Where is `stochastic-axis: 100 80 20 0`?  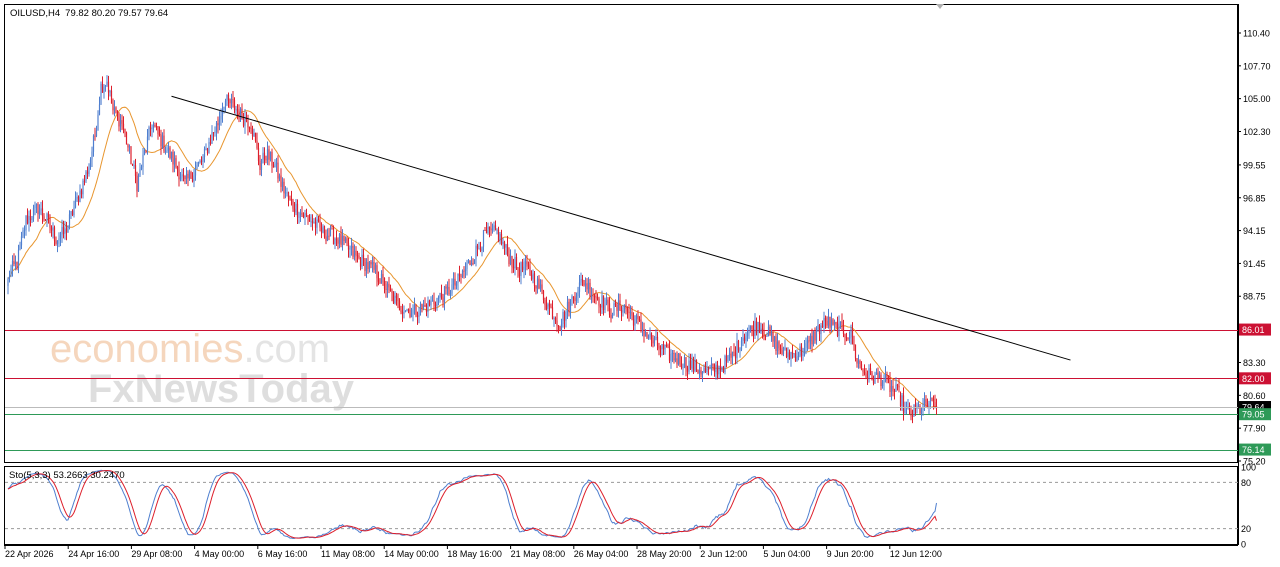 stochastic-axis: 100 80 20 0 is located at coordinates (1248, 506).